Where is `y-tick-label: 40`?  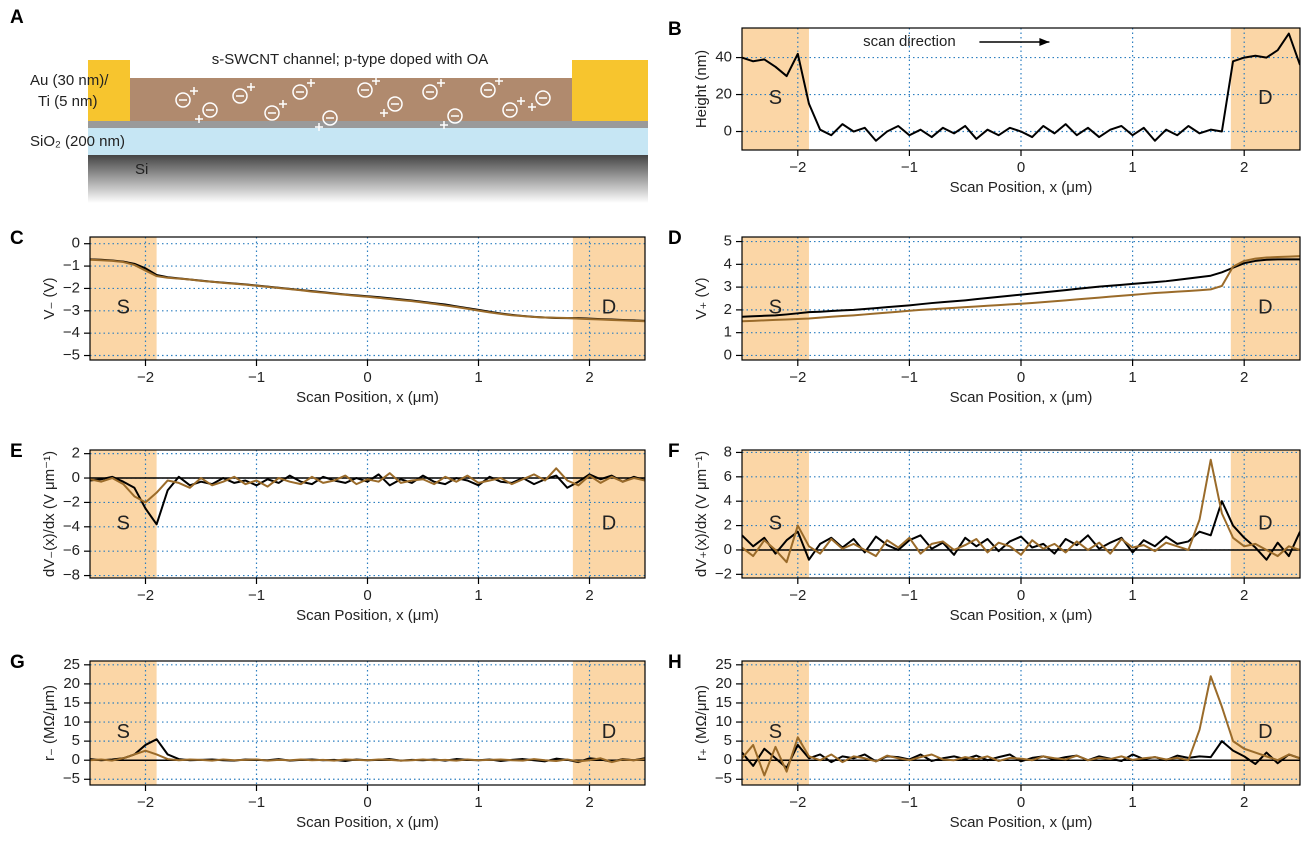
y-tick-label: 40 is located at coordinates (723, 57).